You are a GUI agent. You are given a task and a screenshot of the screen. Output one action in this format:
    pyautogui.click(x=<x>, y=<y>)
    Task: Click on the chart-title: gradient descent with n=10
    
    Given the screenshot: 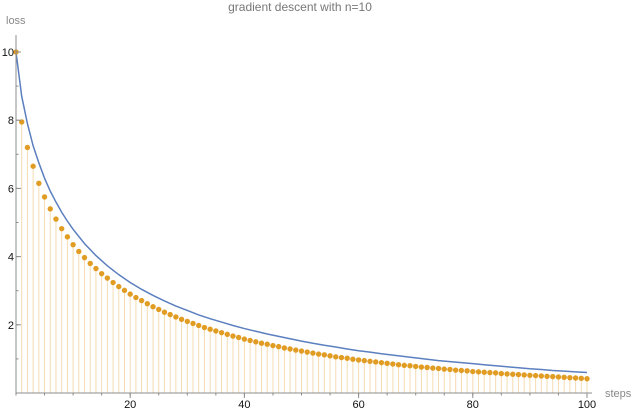 What is the action you would take?
    pyautogui.click(x=300, y=7)
    